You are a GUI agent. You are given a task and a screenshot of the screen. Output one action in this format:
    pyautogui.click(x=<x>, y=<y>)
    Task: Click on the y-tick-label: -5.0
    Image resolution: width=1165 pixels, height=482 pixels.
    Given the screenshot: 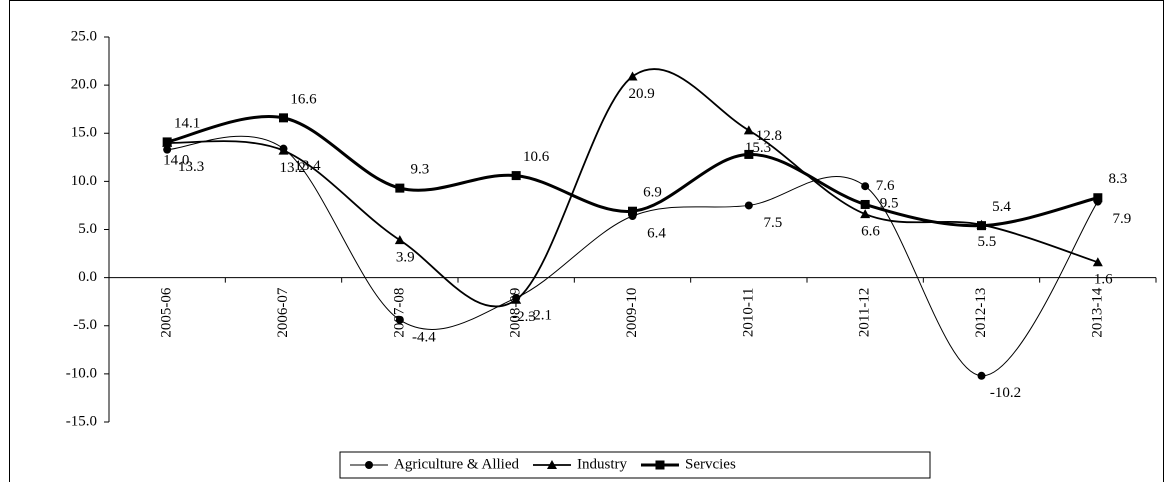 What is the action you would take?
    pyautogui.click(x=85, y=325)
    